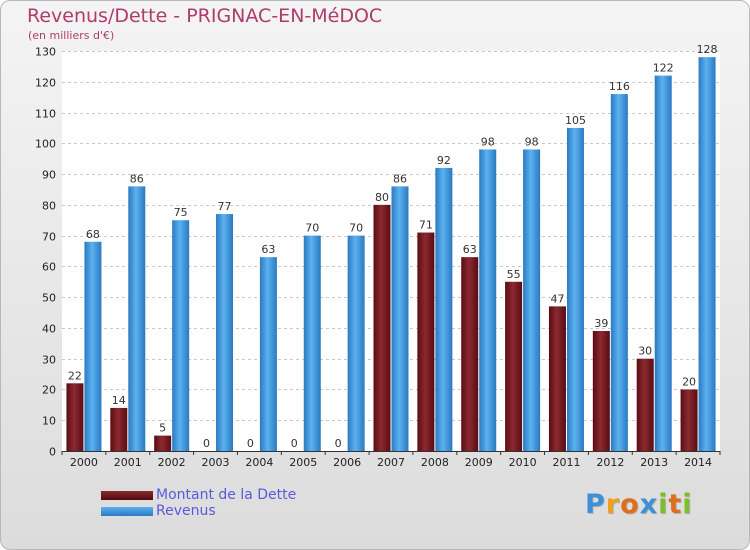 The width and height of the screenshot is (750, 550). I want to click on chart-title: Revenus/Dette - PRIGNAC-EN-MéDOC, so click(205, 16).